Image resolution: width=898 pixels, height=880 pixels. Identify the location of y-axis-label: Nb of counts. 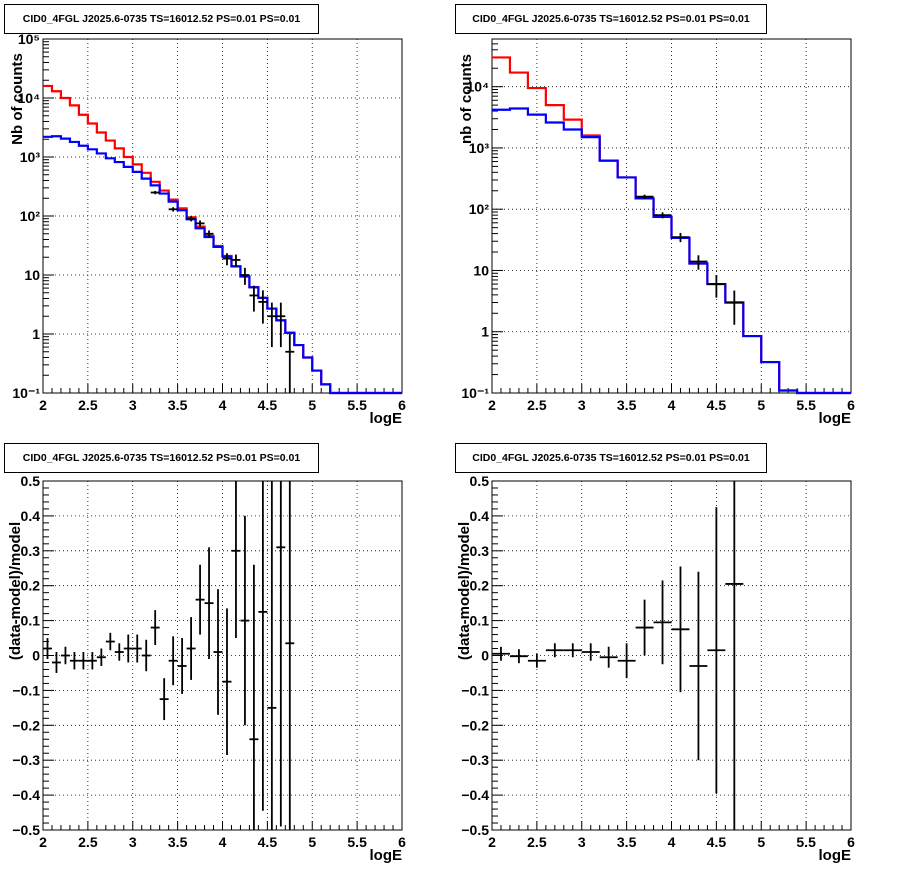
(17, 99).